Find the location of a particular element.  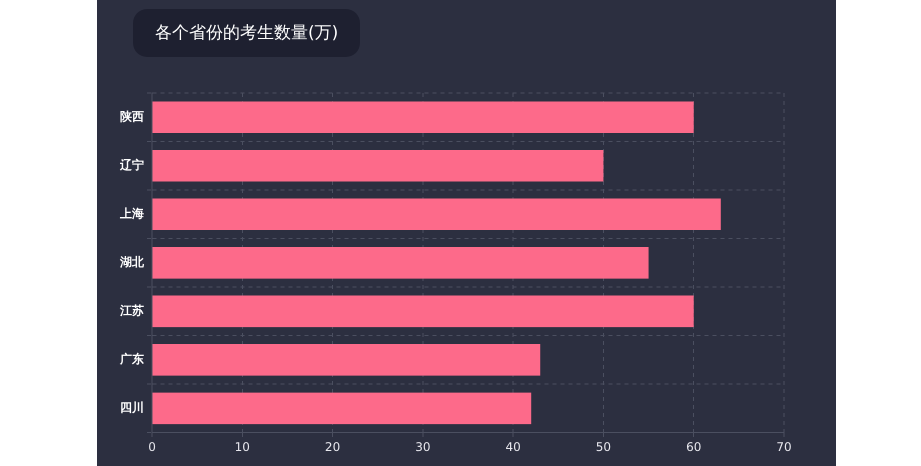

y-tick-label: 上海 is located at coordinates (131, 213).